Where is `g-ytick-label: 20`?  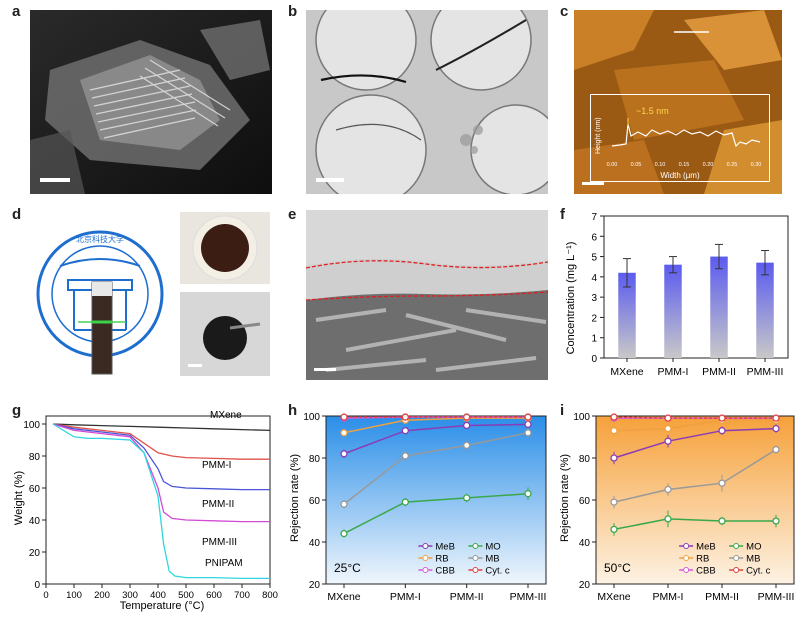
g-ytick-label: 20 is located at coordinates (35, 553).